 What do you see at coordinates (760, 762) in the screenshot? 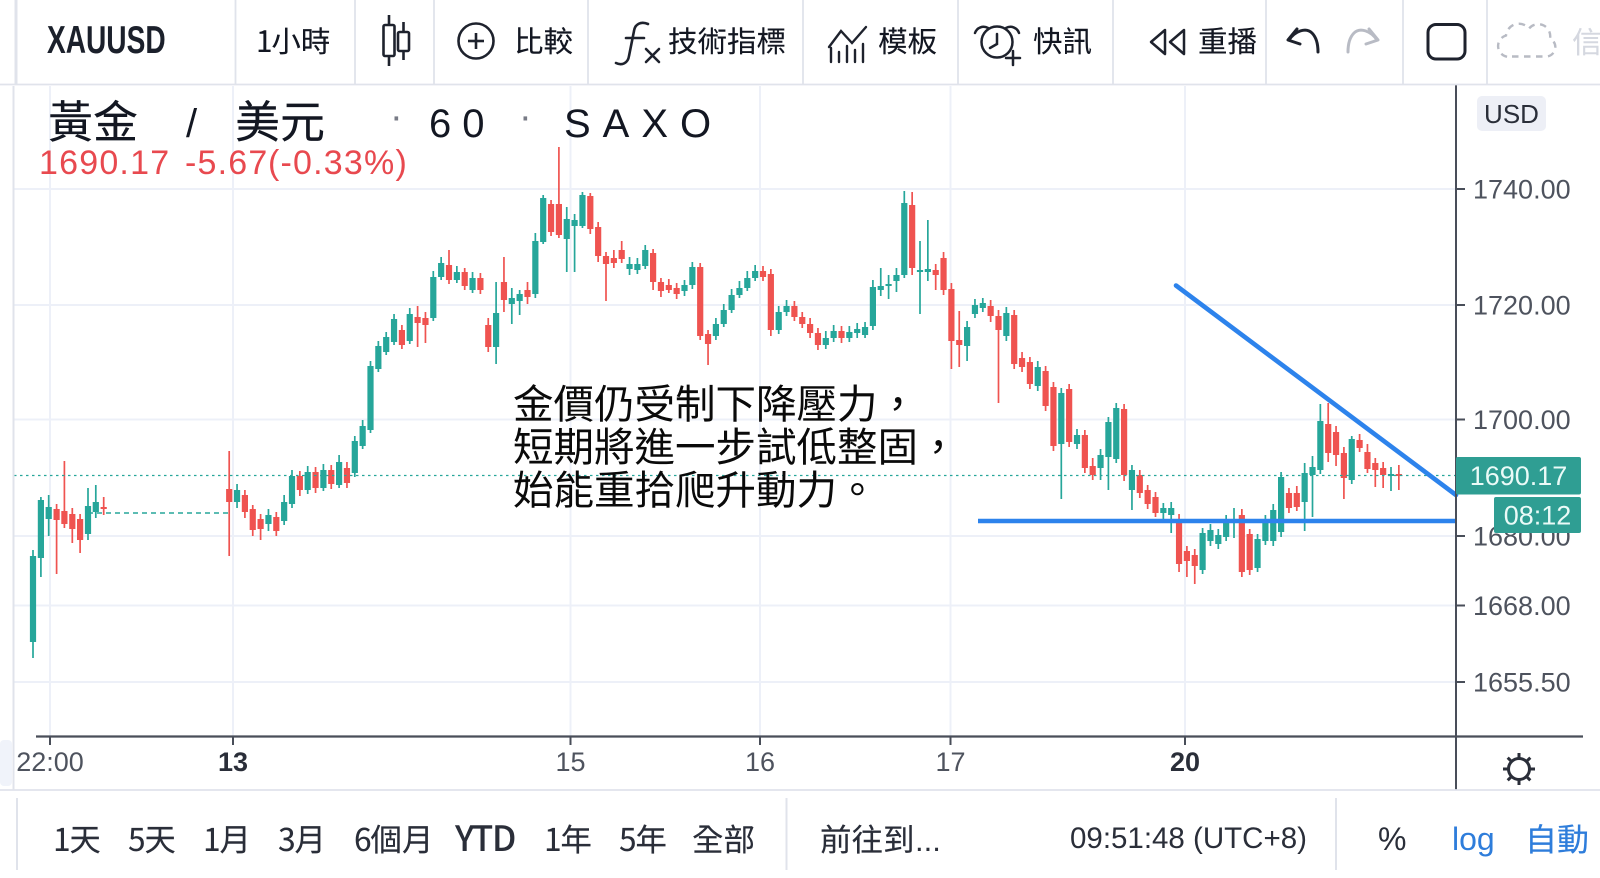
I see `svg-text: 16` at bounding box center [760, 762].